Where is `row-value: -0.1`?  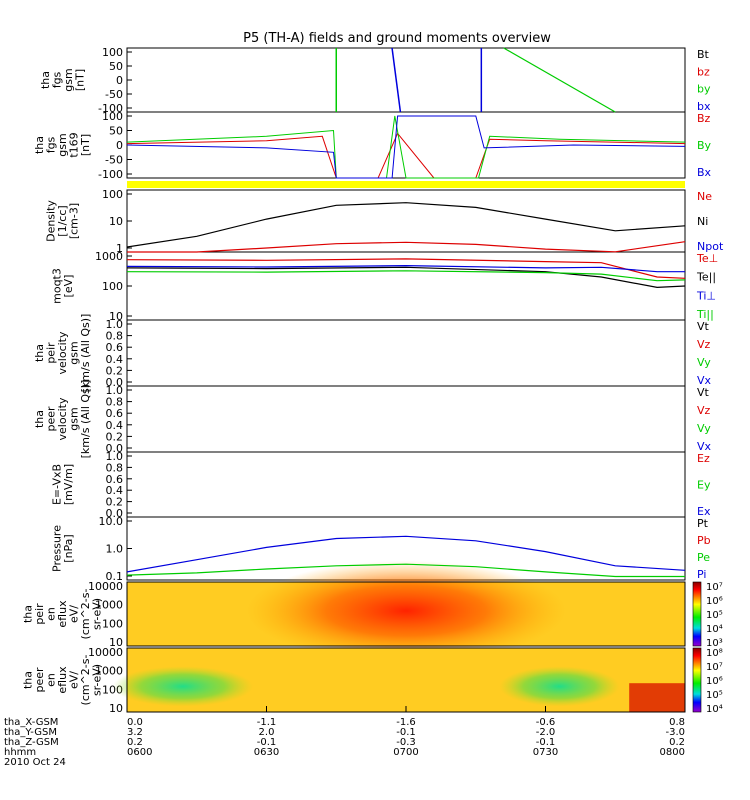 row-value: -0.1 is located at coordinates (406, 732).